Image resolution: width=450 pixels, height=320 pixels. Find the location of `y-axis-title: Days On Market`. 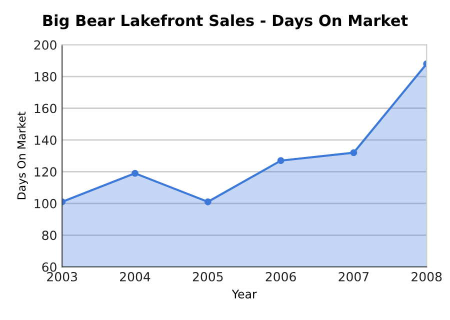

y-axis-title: Days On Market is located at coordinates (22, 156).